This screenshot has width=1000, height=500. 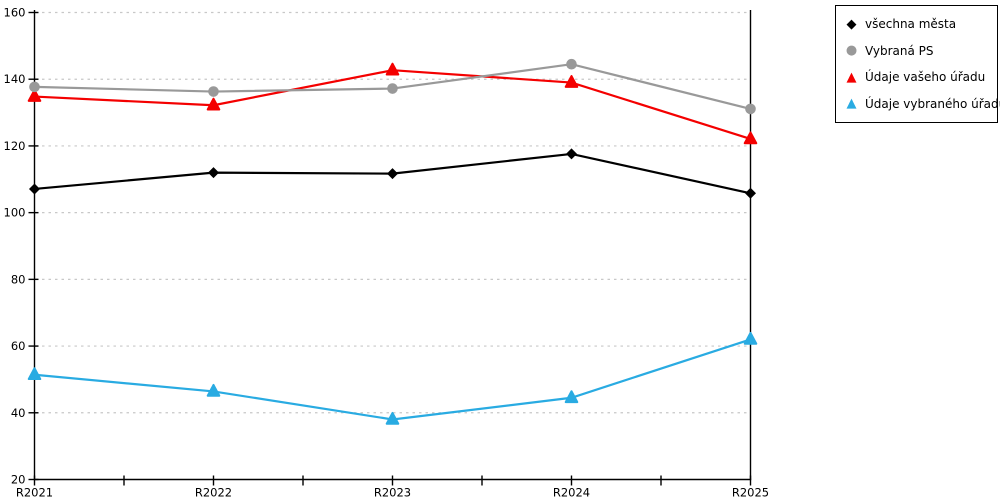 I want to click on legend-label: všechna města, so click(x=911, y=24).